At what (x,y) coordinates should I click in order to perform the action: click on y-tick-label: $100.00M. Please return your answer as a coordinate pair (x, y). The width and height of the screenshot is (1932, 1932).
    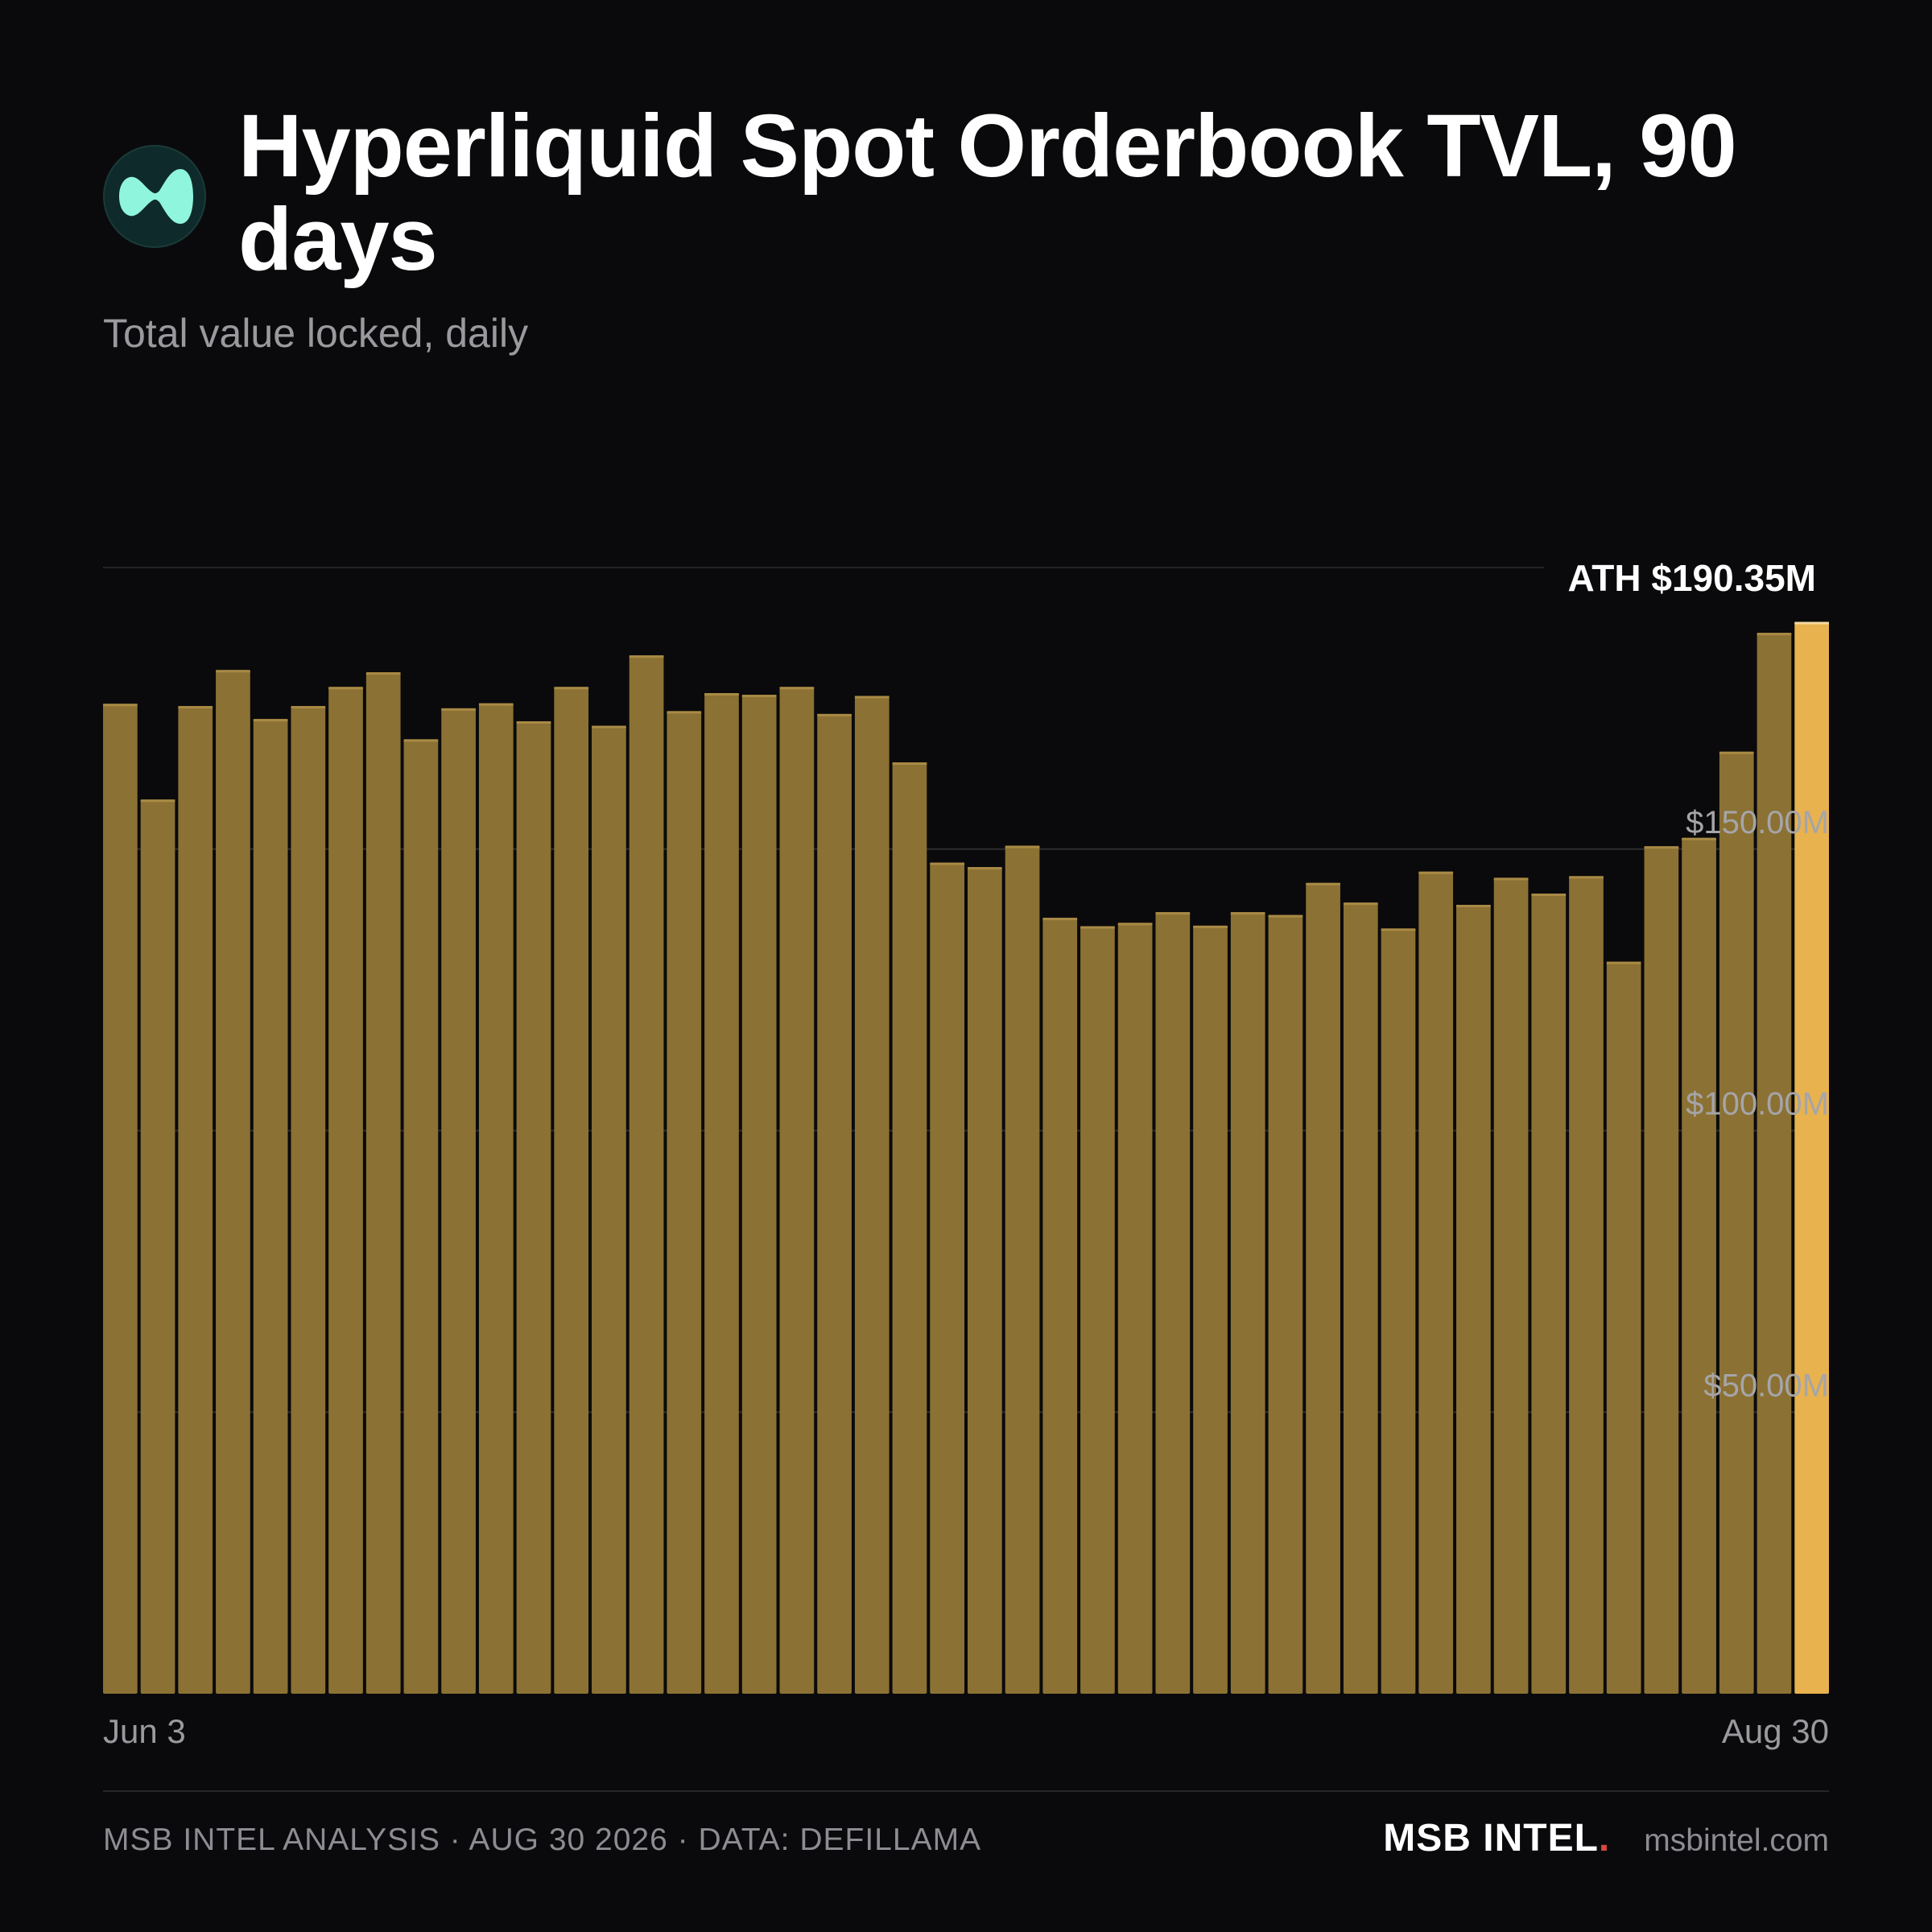
    Looking at the image, I should click on (1757, 1104).